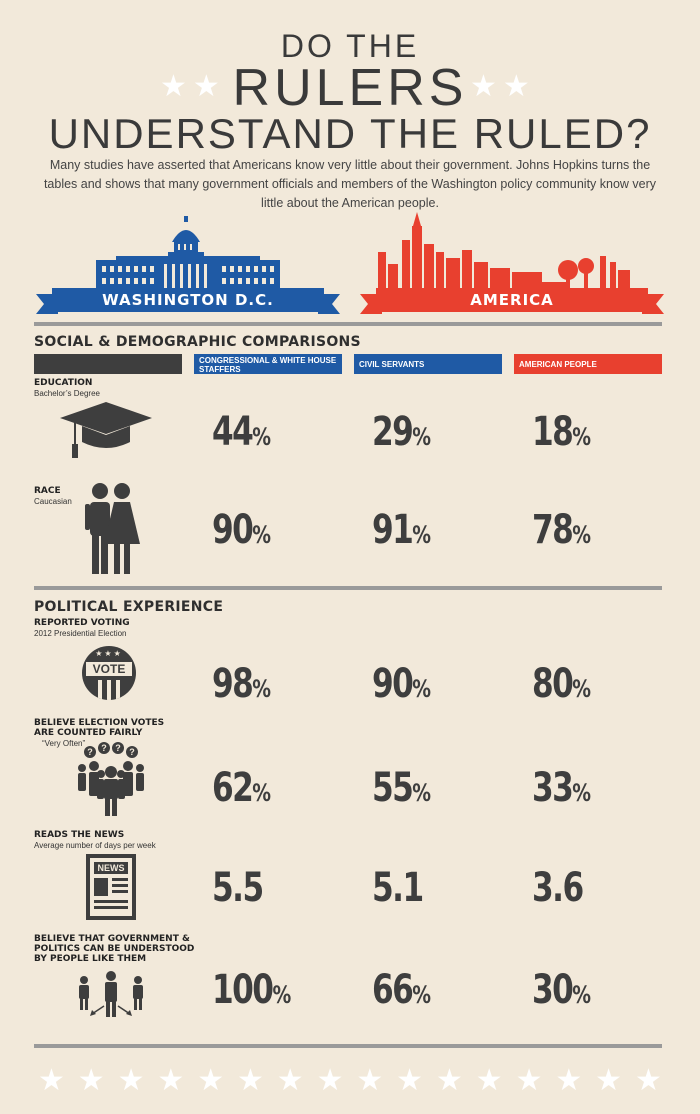 The height and width of the screenshot is (1114, 700). I want to click on title-stars-right: ★ ★, so click(500, 87).